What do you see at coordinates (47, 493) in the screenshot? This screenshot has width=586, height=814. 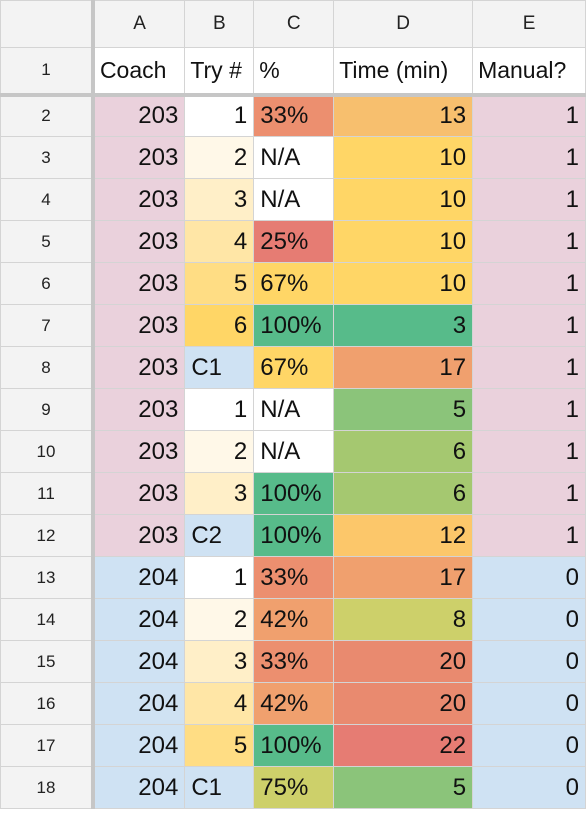 I see `row-header: 11` at bounding box center [47, 493].